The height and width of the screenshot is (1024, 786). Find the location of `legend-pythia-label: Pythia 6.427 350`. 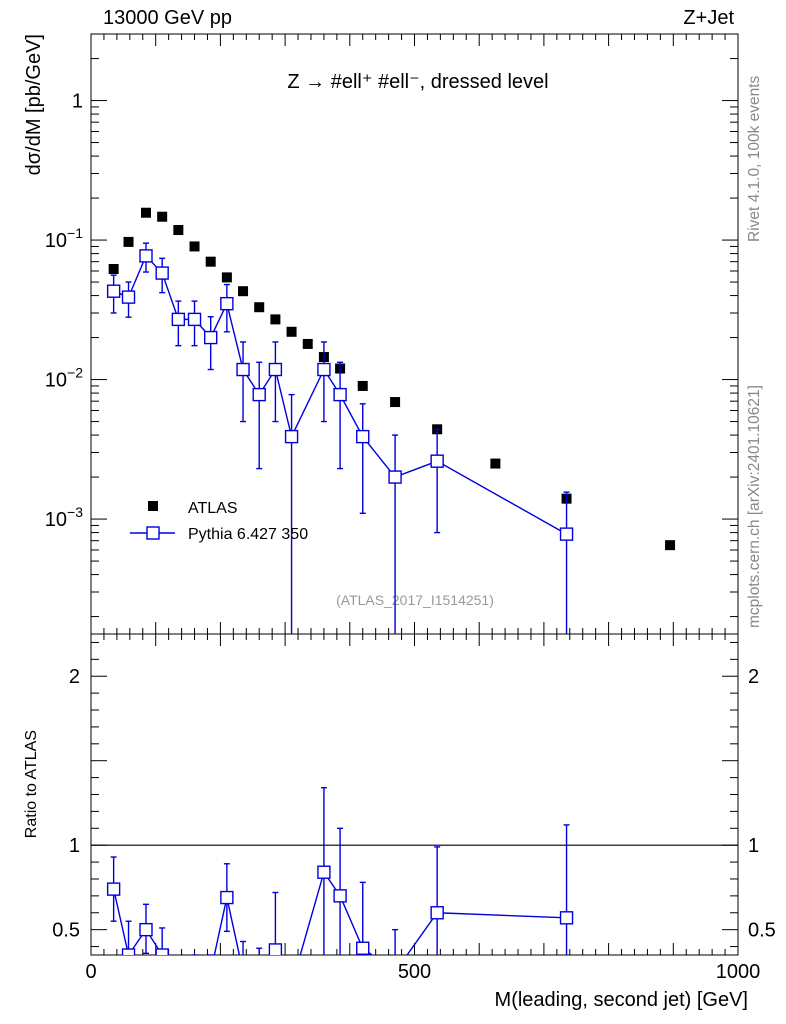

legend-pythia-label: Pythia 6.427 350 is located at coordinates (248, 534).